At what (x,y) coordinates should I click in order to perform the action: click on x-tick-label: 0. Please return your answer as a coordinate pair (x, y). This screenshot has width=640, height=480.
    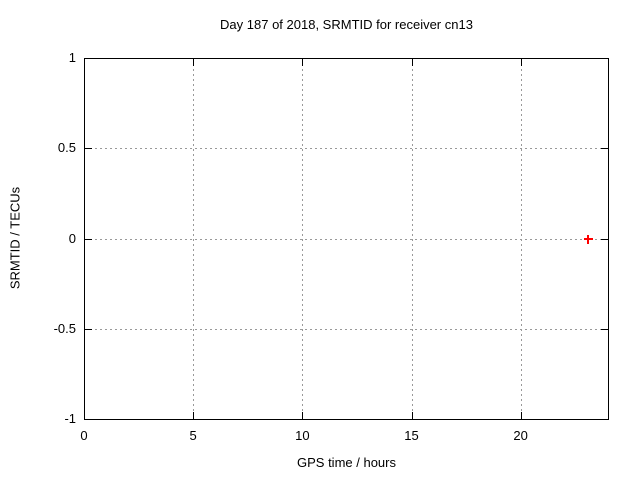
    Looking at the image, I should click on (84, 435).